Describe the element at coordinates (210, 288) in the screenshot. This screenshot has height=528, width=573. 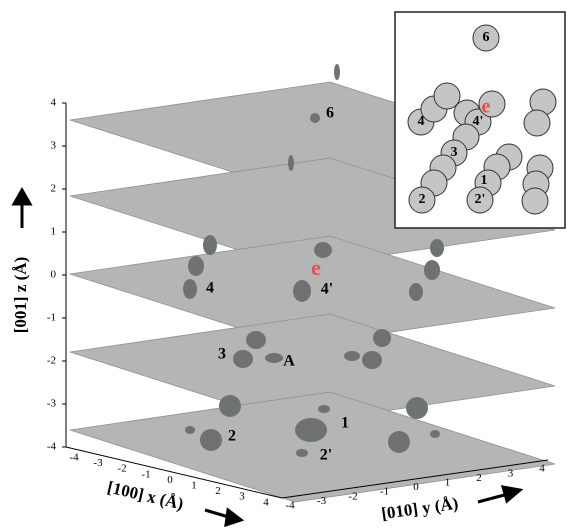
I see `plot-label: 4` at that location.